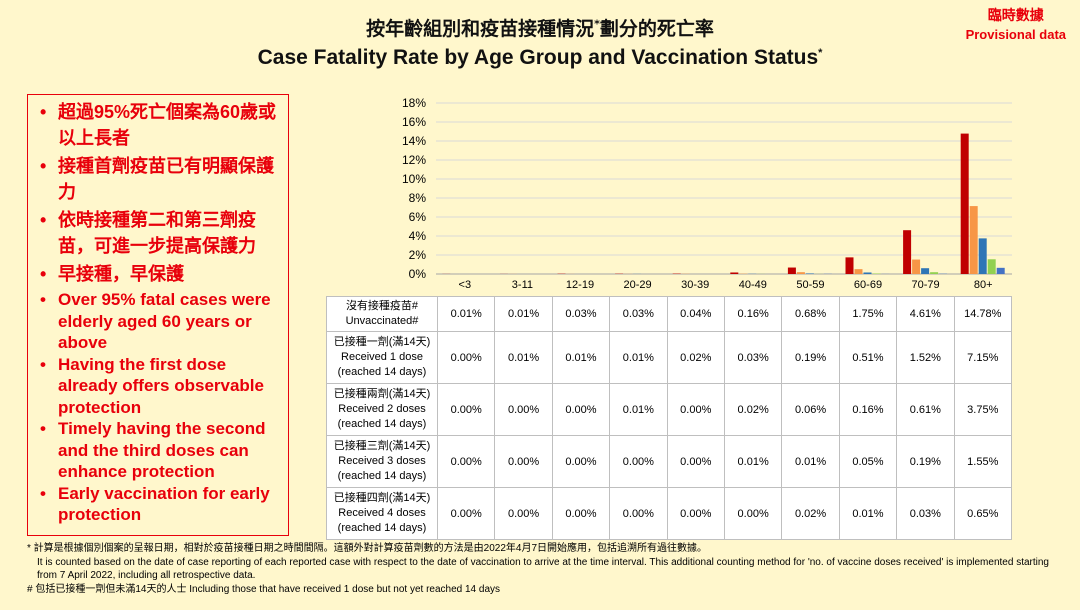 The image size is (1080, 610). Describe the element at coordinates (925, 357) in the screenshot. I see `data-cell: 1.52%` at that location.